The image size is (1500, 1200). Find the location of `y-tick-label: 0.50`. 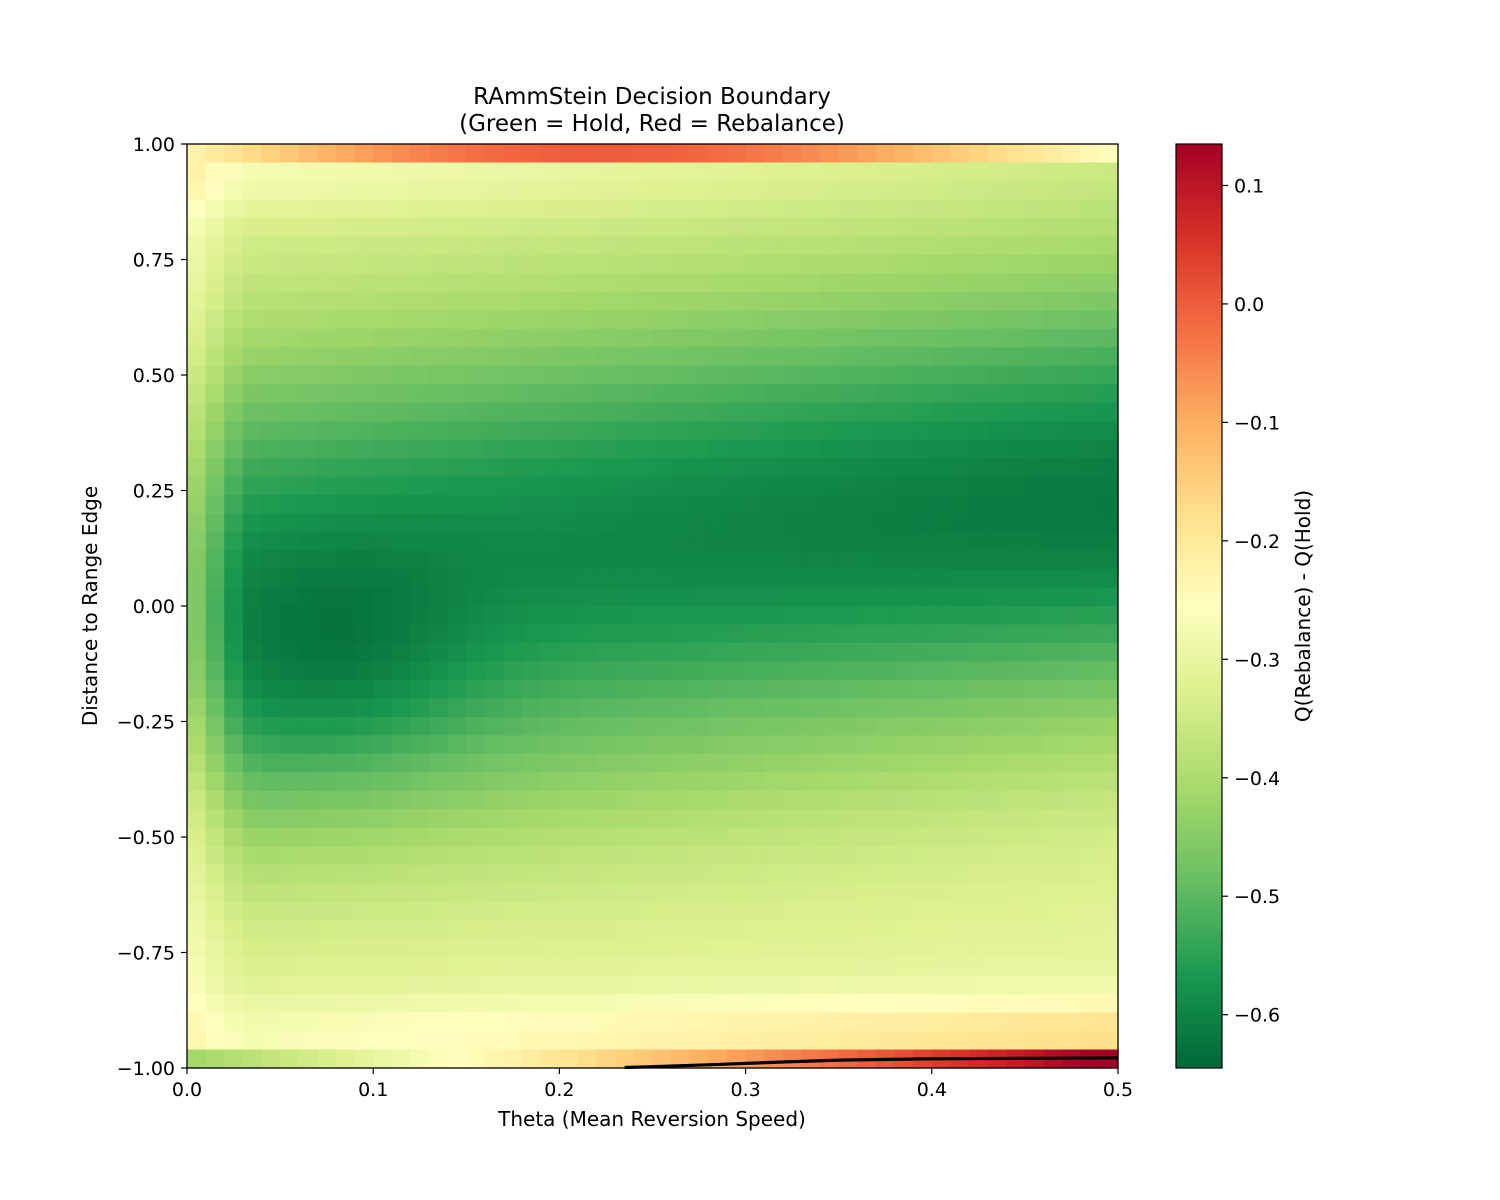

y-tick-label: 0.50 is located at coordinates (154, 376).